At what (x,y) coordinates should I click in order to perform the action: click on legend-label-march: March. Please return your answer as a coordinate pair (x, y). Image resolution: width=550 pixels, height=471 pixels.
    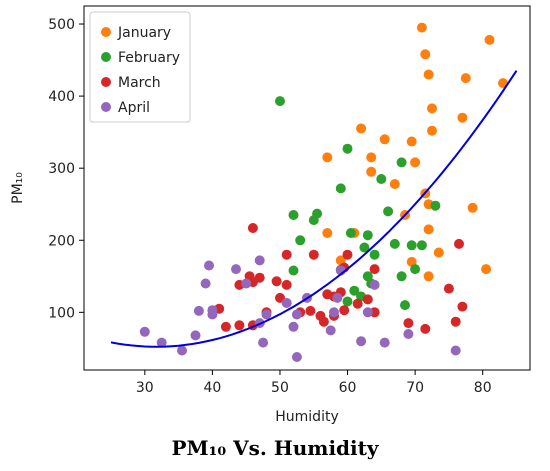
    Looking at the image, I should click on (139, 83).